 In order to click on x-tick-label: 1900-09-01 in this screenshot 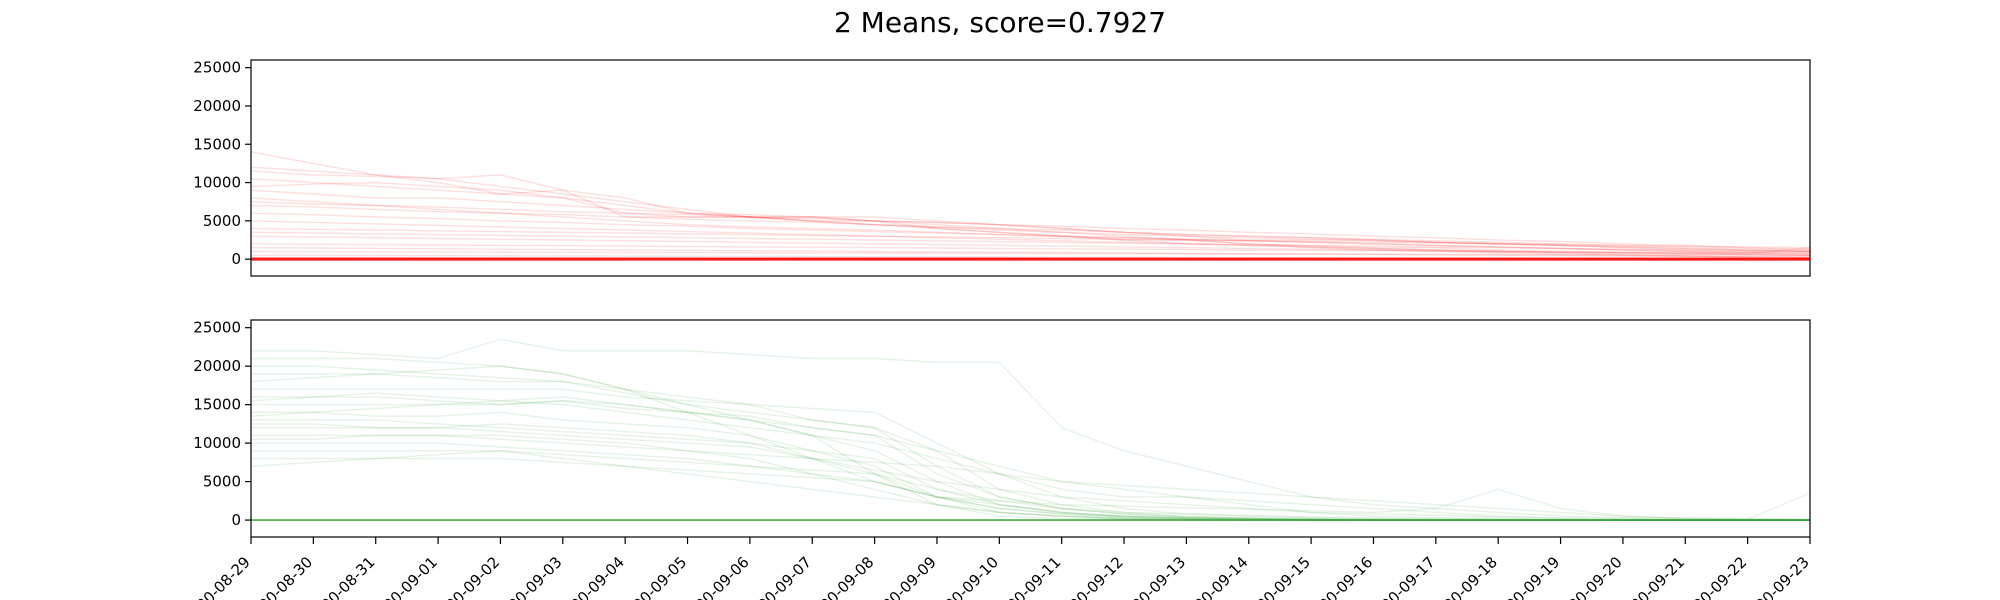, I will do `click(404, 576)`.